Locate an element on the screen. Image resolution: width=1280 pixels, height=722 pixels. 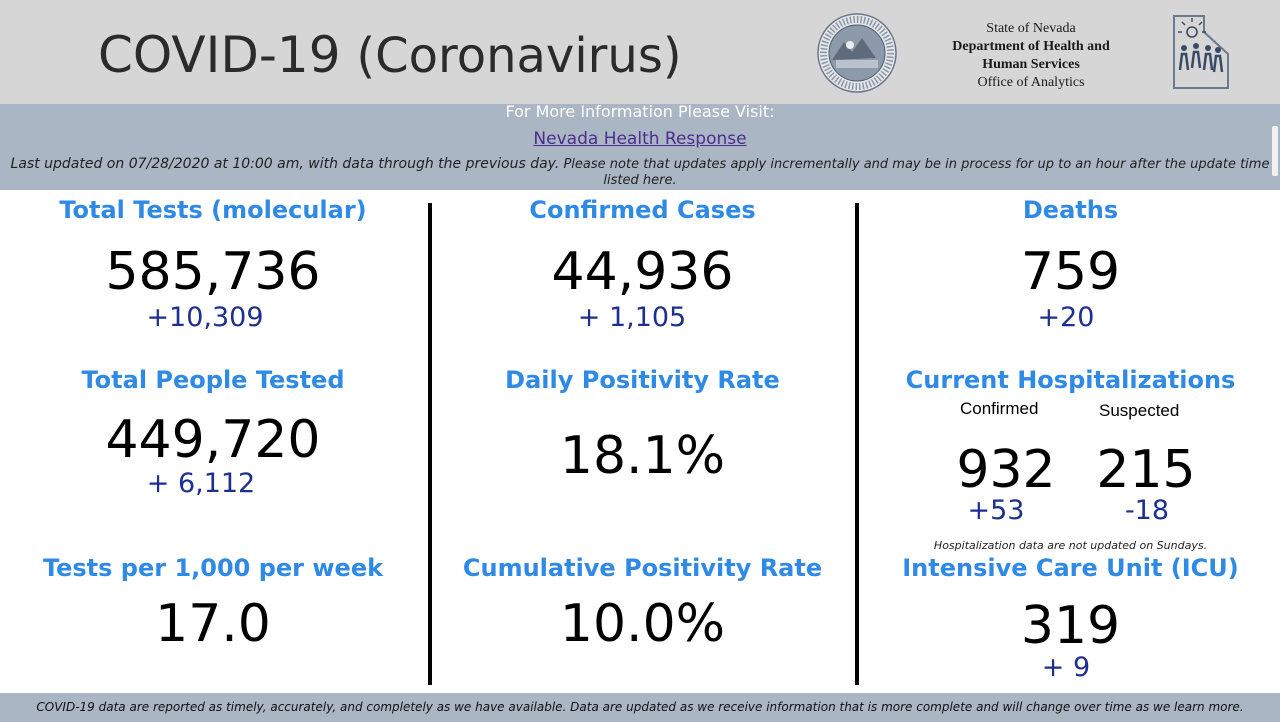
daily-positivity-value: 18.1% is located at coordinates (642, 456).